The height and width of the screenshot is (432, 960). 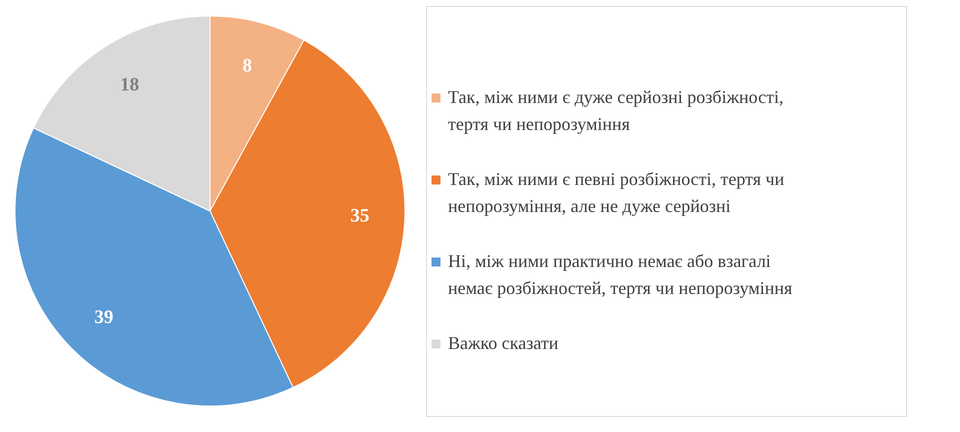 I want to click on data-label: 8, so click(x=247, y=66).